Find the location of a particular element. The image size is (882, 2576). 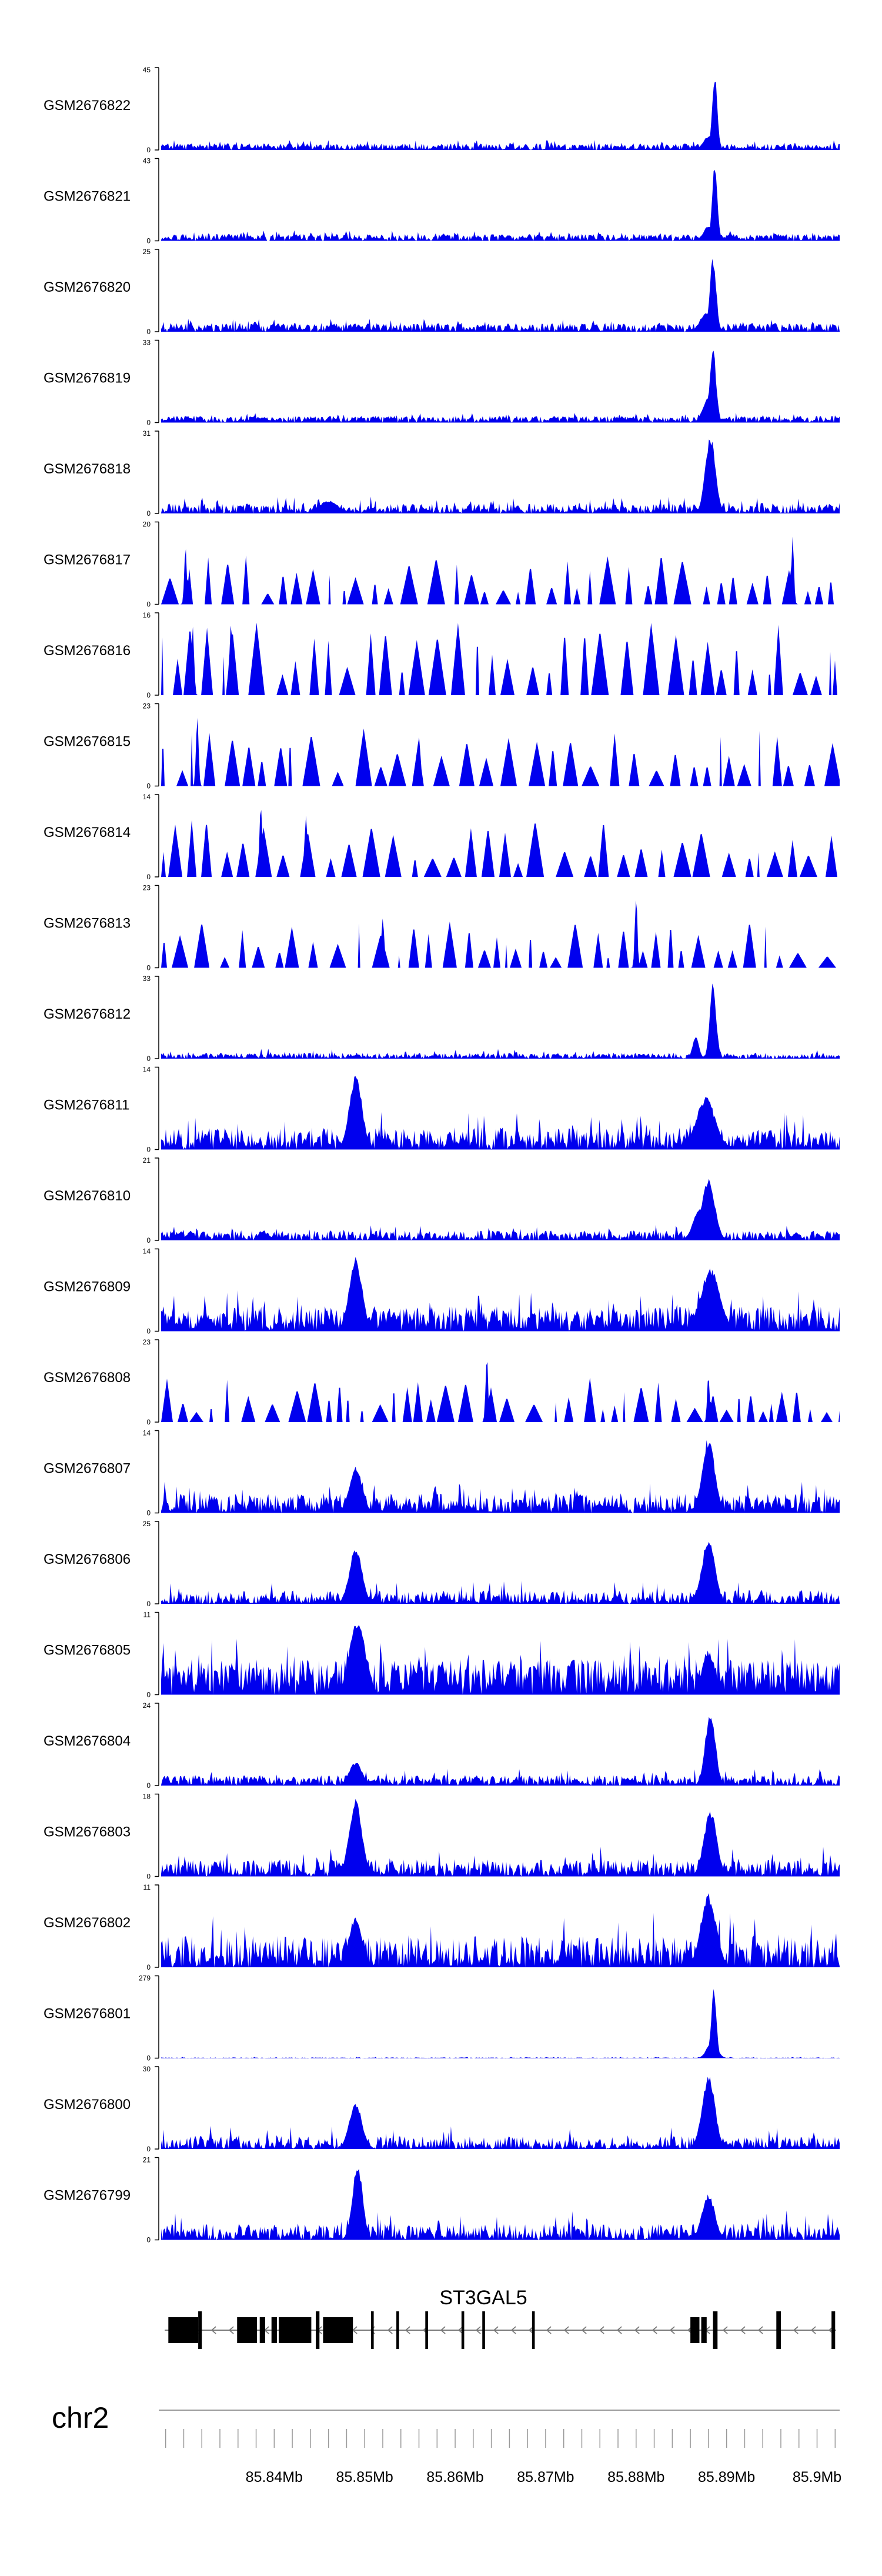

track-GSM2676807: GSM2676807 14 0 is located at coordinates (442, 1473).